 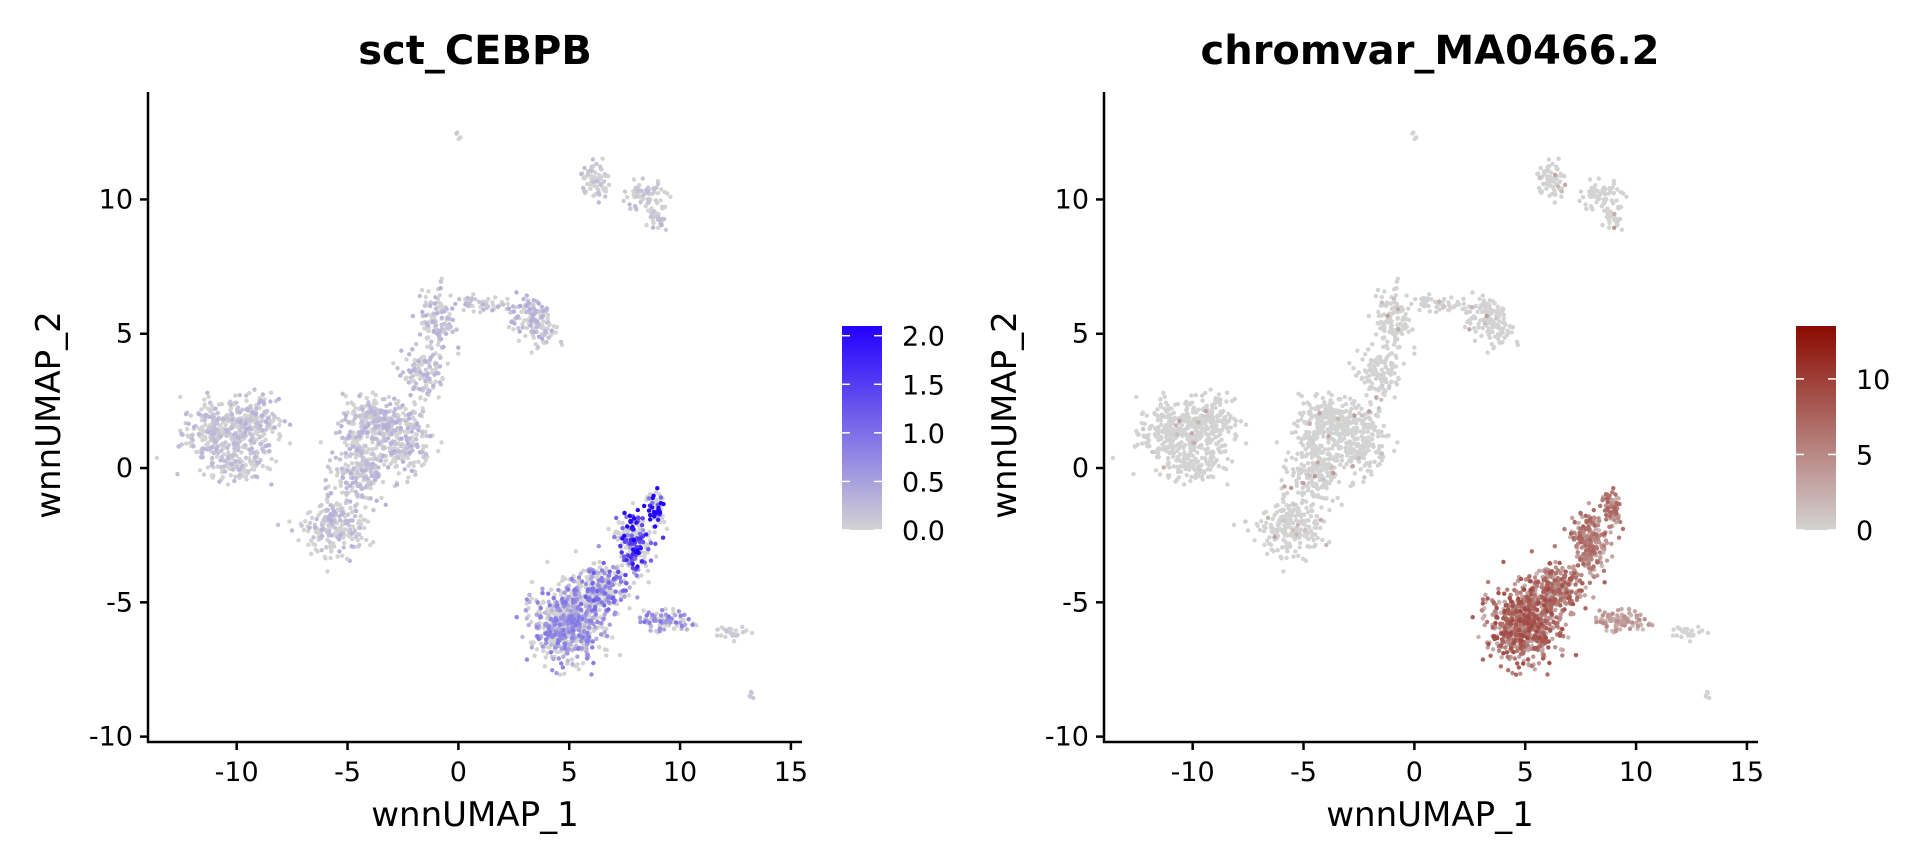 What do you see at coordinates (923, 385) in the screenshot?
I see `legend-tick-label: 1.5` at bounding box center [923, 385].